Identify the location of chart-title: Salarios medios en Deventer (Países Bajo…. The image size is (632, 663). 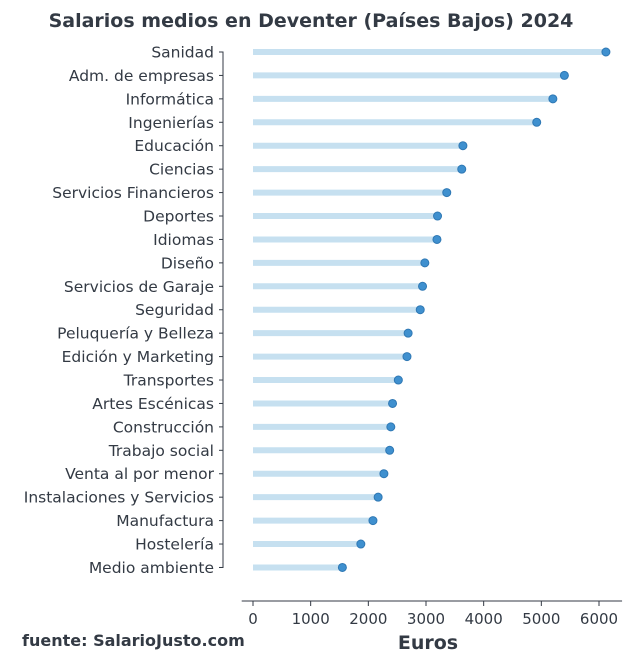
(311, 21).